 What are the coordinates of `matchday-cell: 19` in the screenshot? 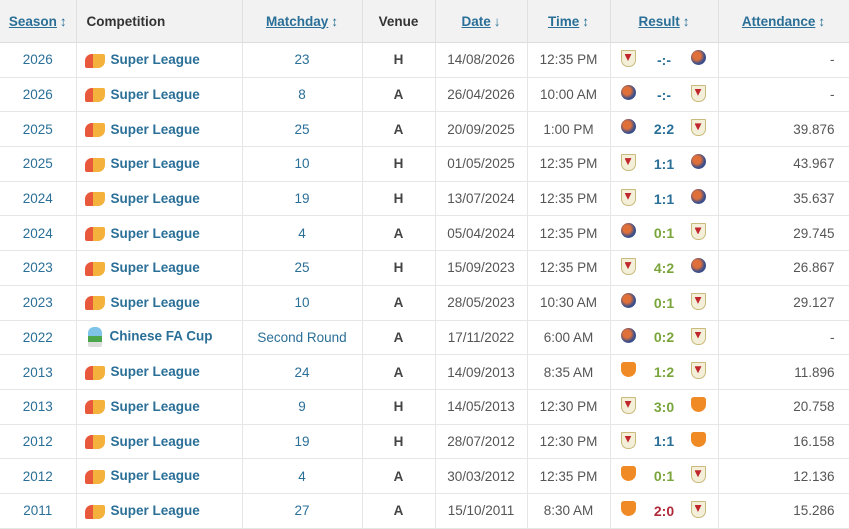 It's located at (302, 442).